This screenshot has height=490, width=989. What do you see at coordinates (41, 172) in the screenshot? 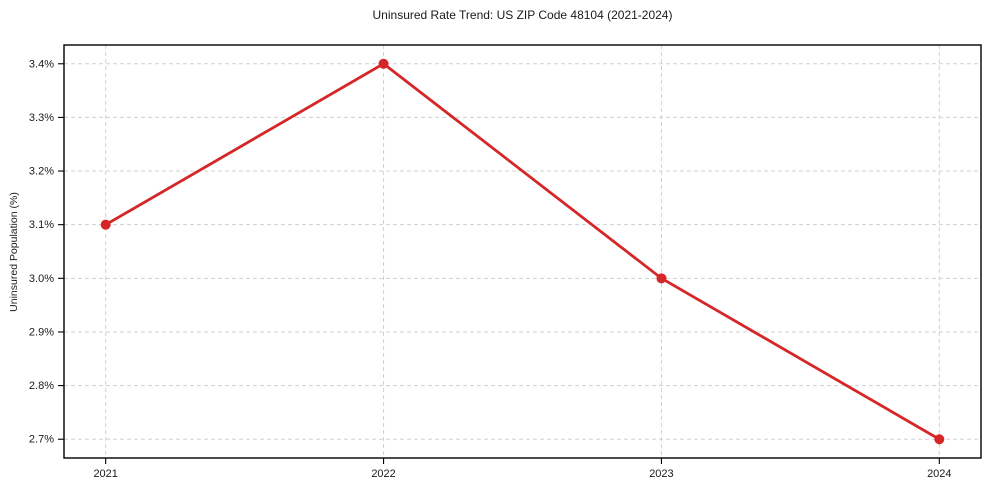
I see `y-tick-label: 3.2%` at bounding box center [41, 172].